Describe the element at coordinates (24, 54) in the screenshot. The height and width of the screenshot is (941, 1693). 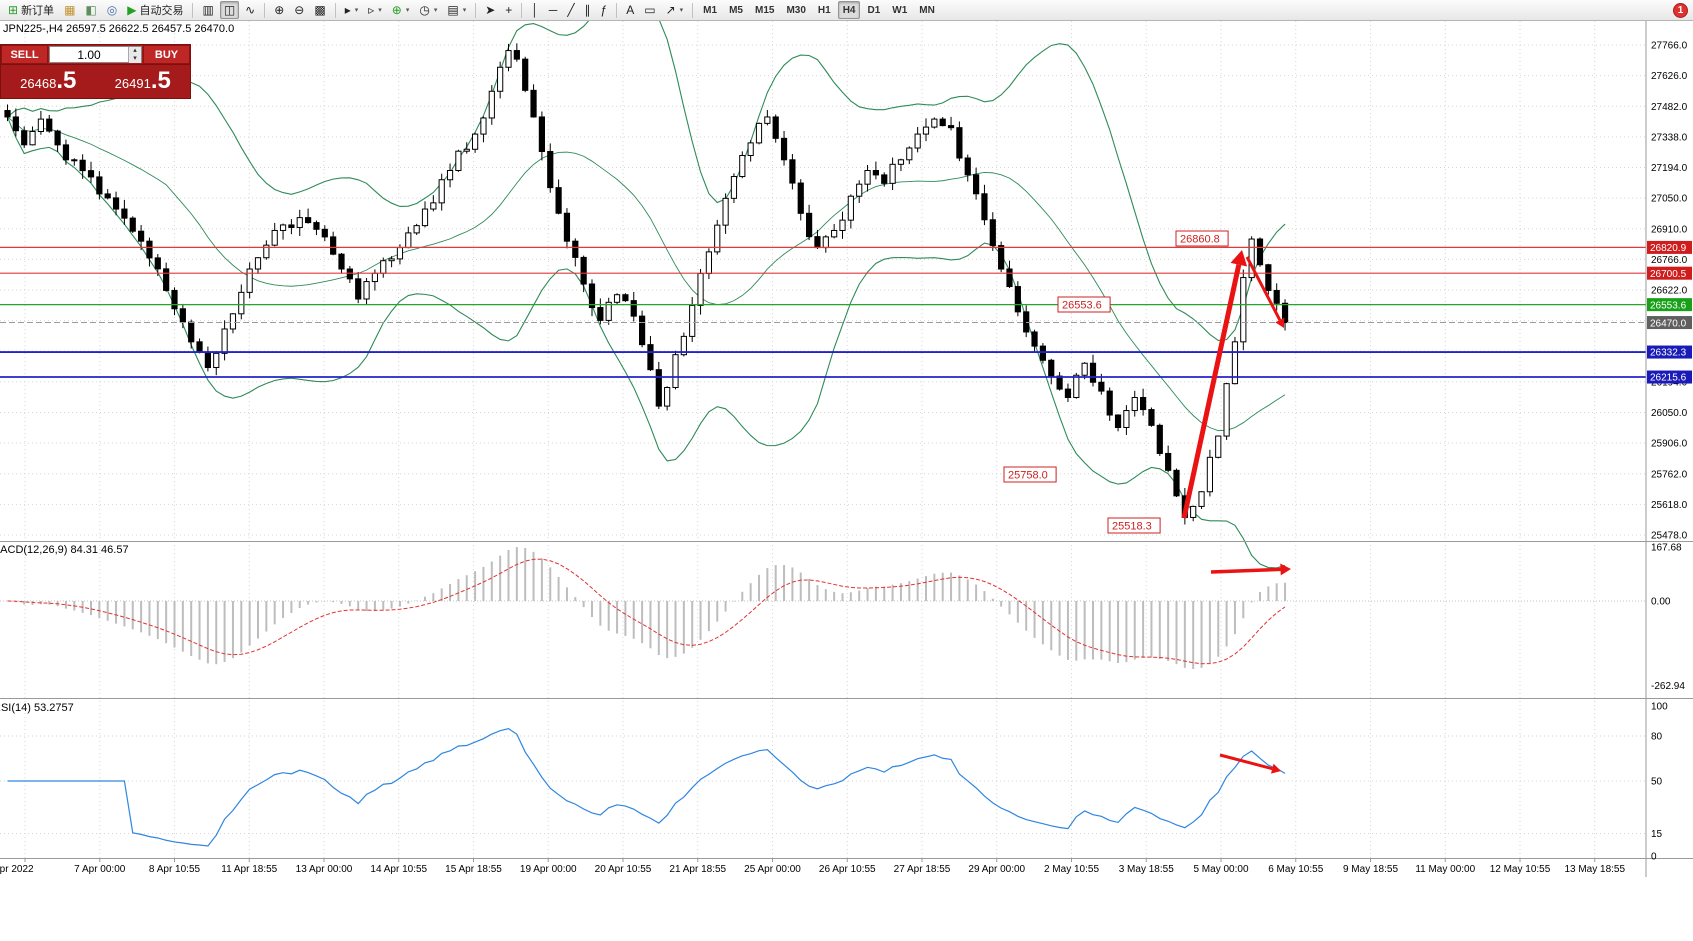
I see `sell-button: SELL` at that location.